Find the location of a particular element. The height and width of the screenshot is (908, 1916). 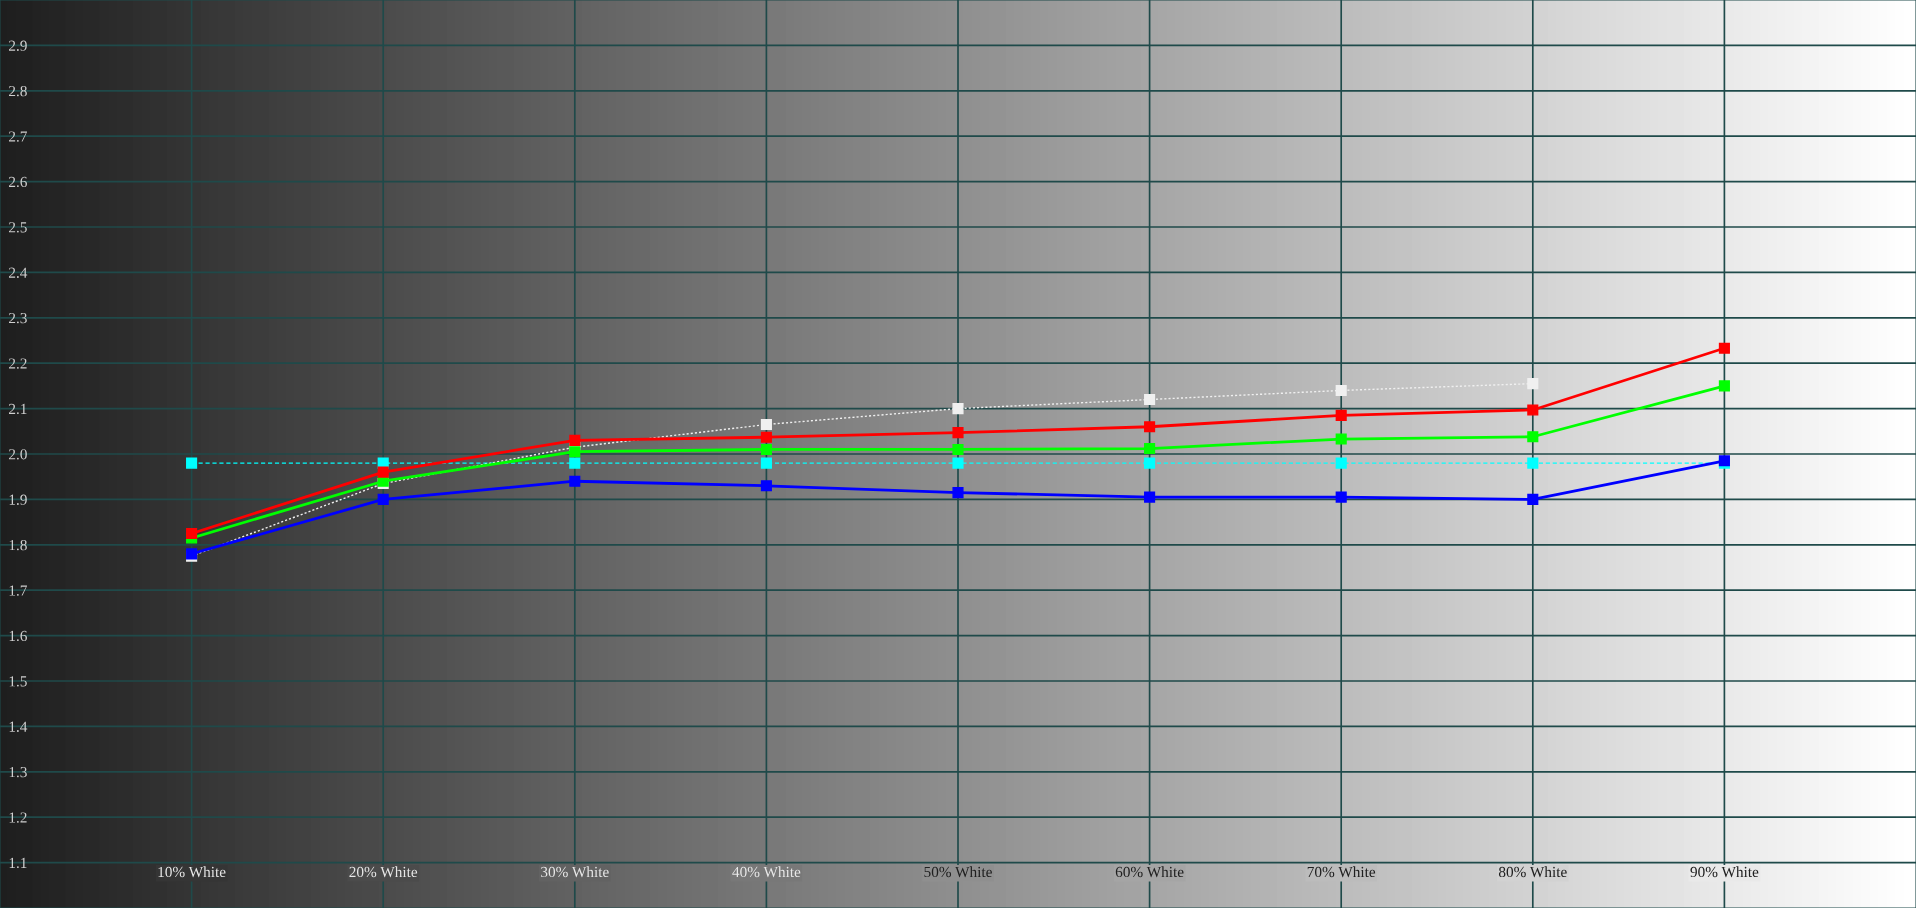

x-tick-label: 60% White is located at coordinates (1149, 872).